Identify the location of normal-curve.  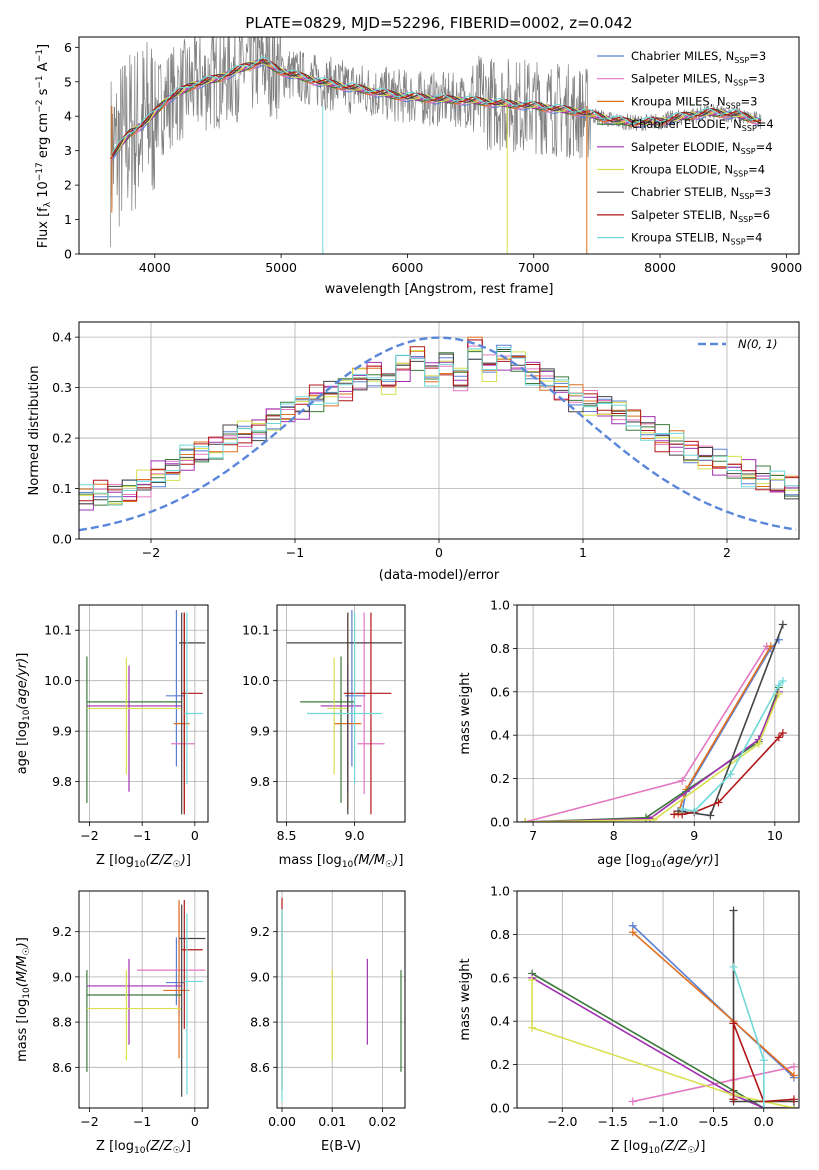
(438, 434).